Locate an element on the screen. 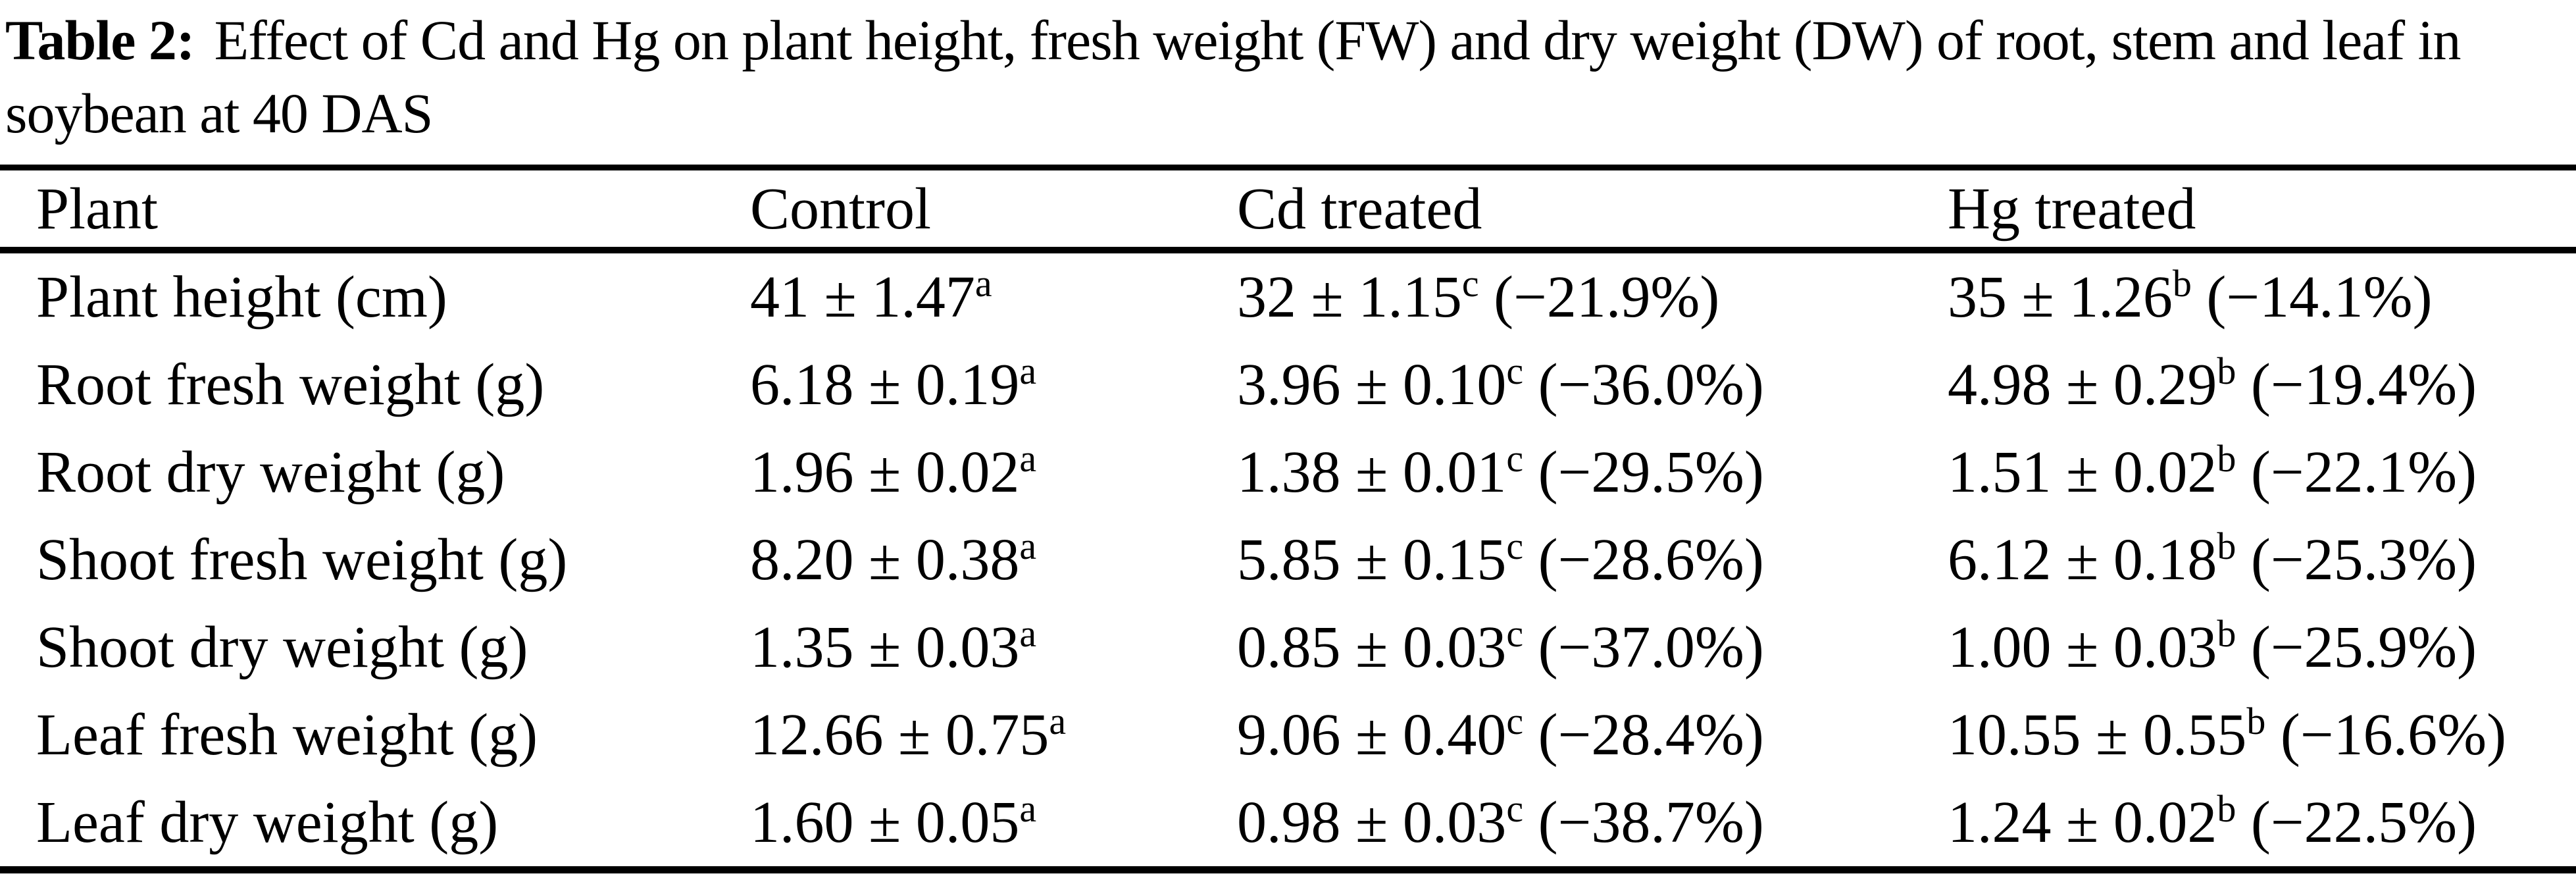  measurement-value: 5.85 ± 0.15 is located at coordinates (1372, 559).